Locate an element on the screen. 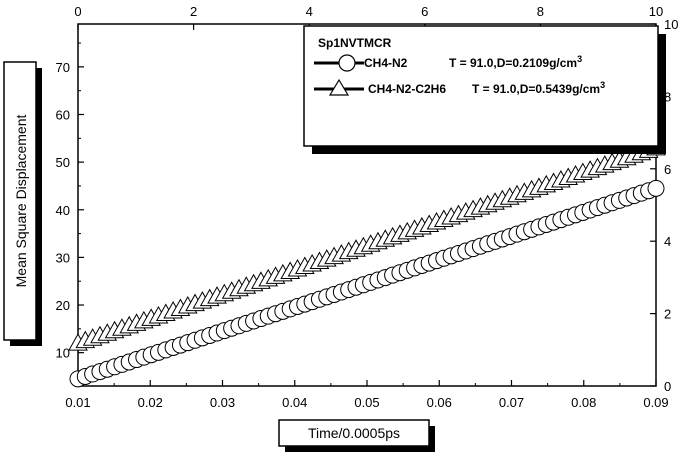  legend-entry-info: T = 91.0,D=0.2109g/cm3 is located at coordinates (515, 62).